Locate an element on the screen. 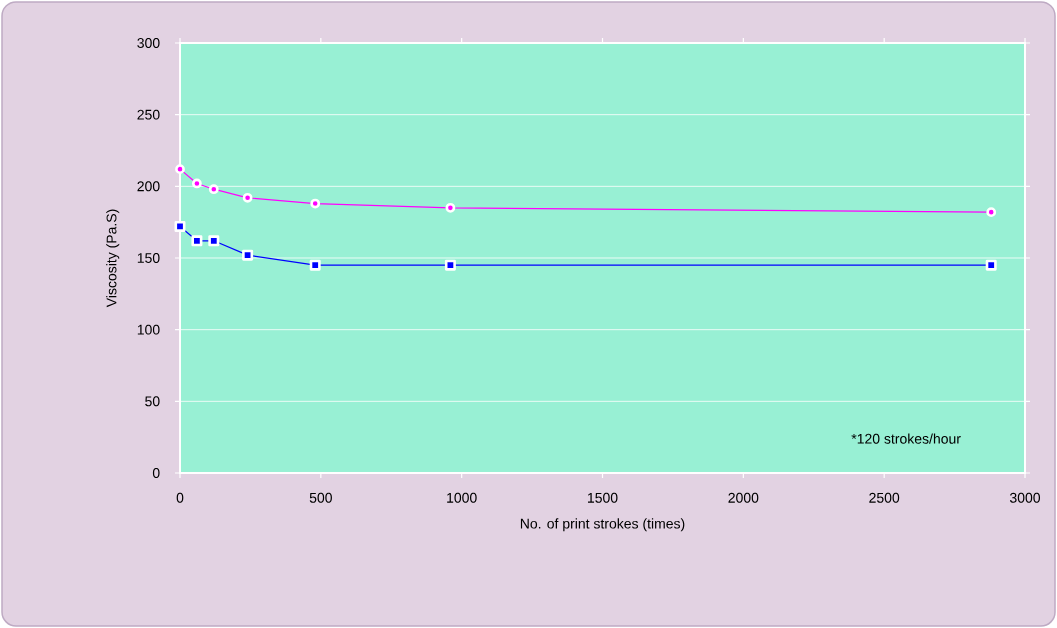 Image resolution: width=1057 pixels, height=628 pixels. x-tick-label: 2500 is located at coordinates (884, 497).